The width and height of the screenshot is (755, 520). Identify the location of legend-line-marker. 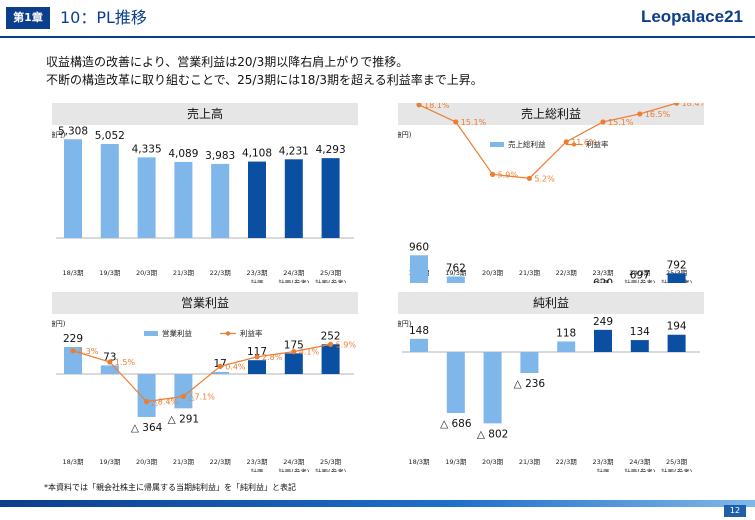
(574, 144).